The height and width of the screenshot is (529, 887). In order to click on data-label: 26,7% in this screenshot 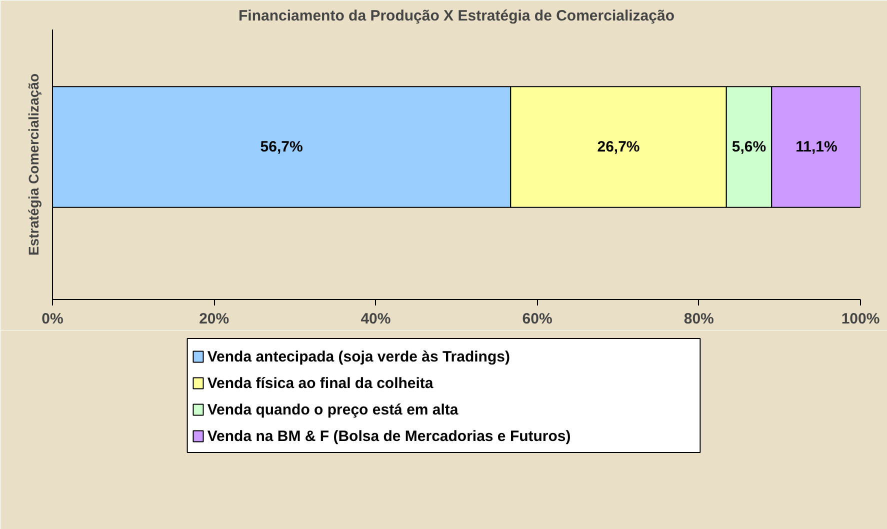, I will do `click(618, 147)`.